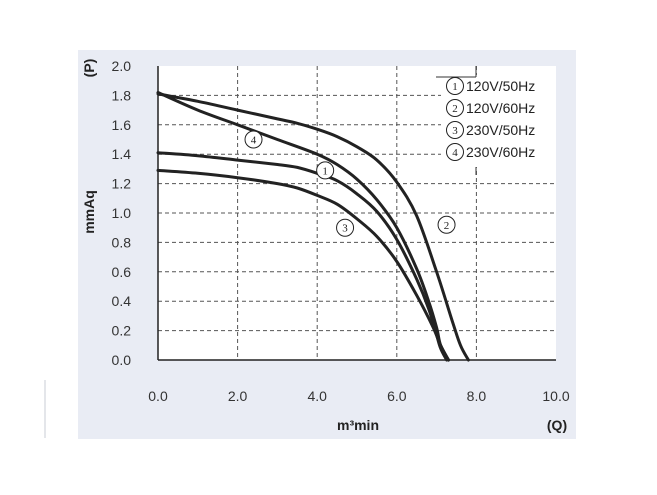  What do you see at coordinates (359, 396) in the screenshot?
I see `x-tick-labels: 0.0 2.0 4.0 6.0 8.0 10.0` at bounding box center [359, 396].